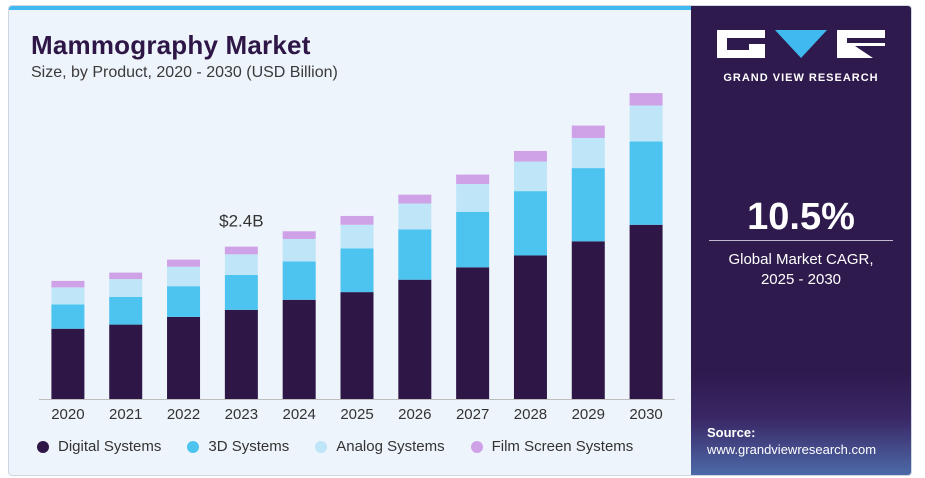 The height and width of the screenshot is (478, 925). I want to click on legend-label: Film Screen Systems, so click(562, 446).